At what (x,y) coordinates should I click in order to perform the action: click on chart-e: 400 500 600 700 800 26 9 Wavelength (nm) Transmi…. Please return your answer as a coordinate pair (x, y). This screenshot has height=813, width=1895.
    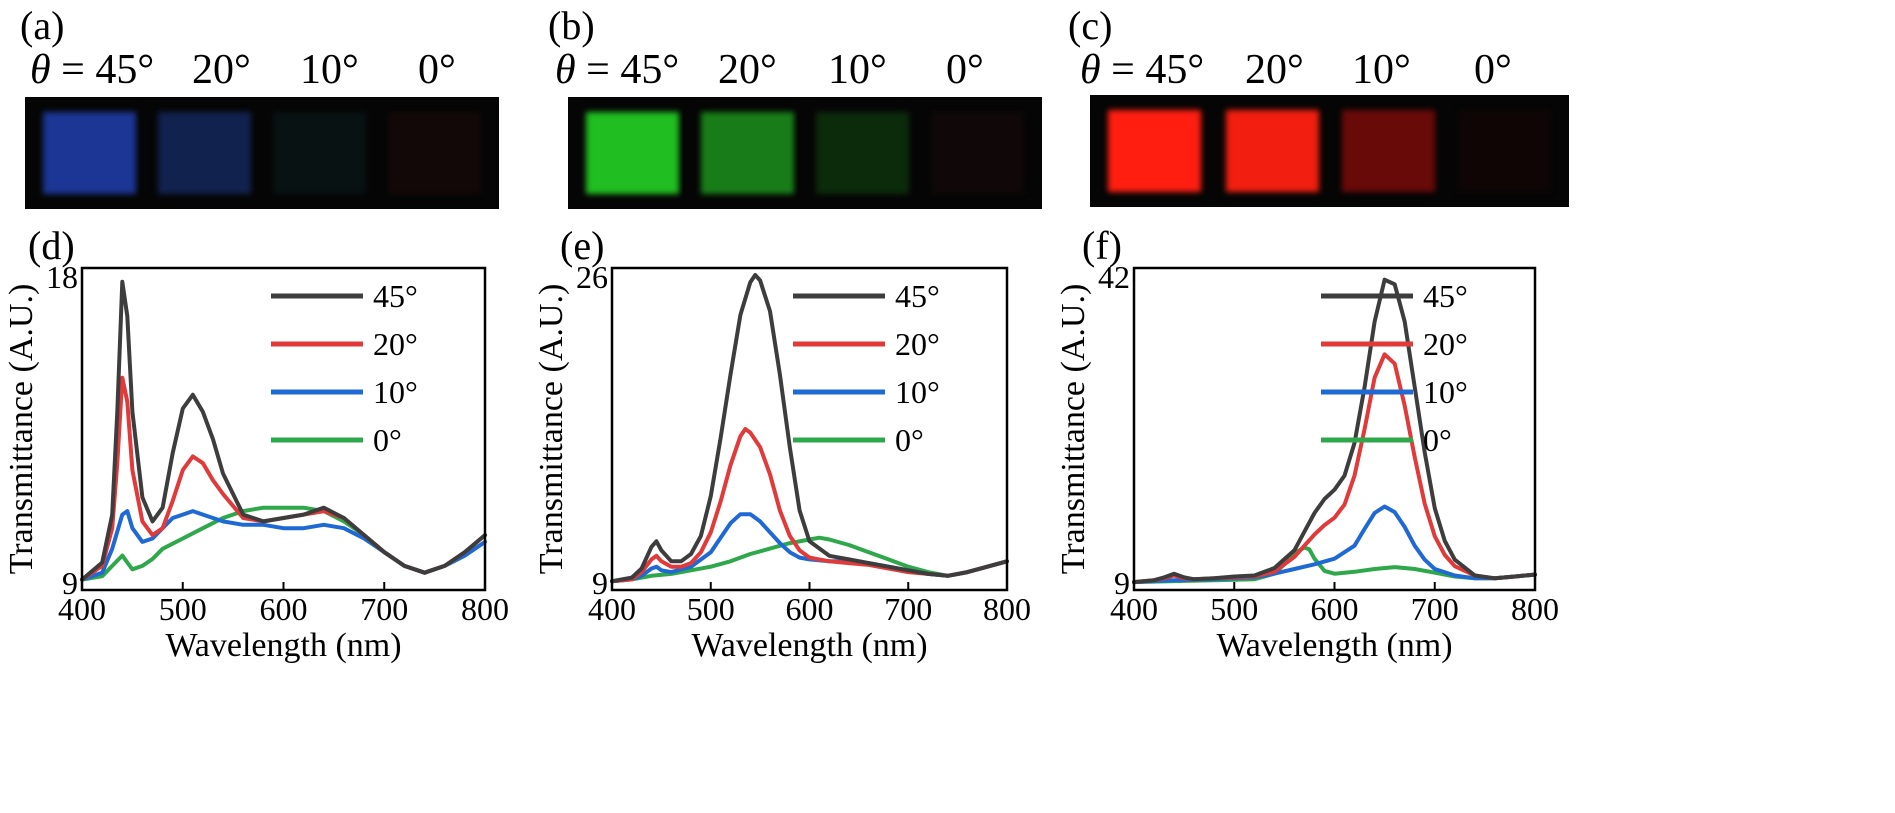
    Looking at the image, I should click on (782, 461).